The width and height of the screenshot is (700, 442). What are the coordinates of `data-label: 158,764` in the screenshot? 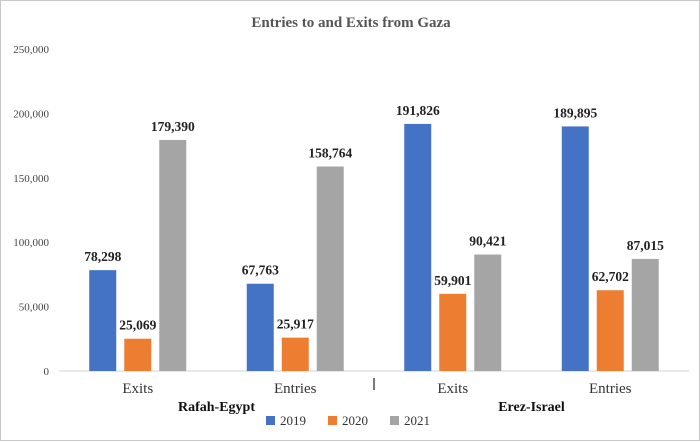 It's located at (330, 153).